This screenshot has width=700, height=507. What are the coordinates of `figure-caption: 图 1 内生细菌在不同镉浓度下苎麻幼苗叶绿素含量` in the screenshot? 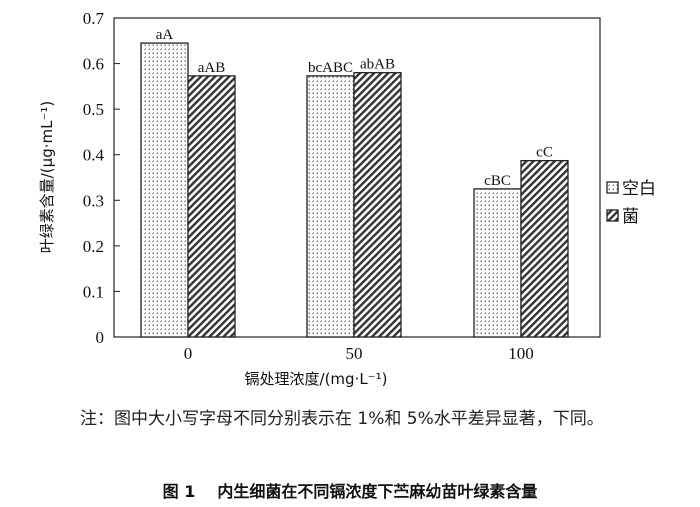 It's located at (350, 490).